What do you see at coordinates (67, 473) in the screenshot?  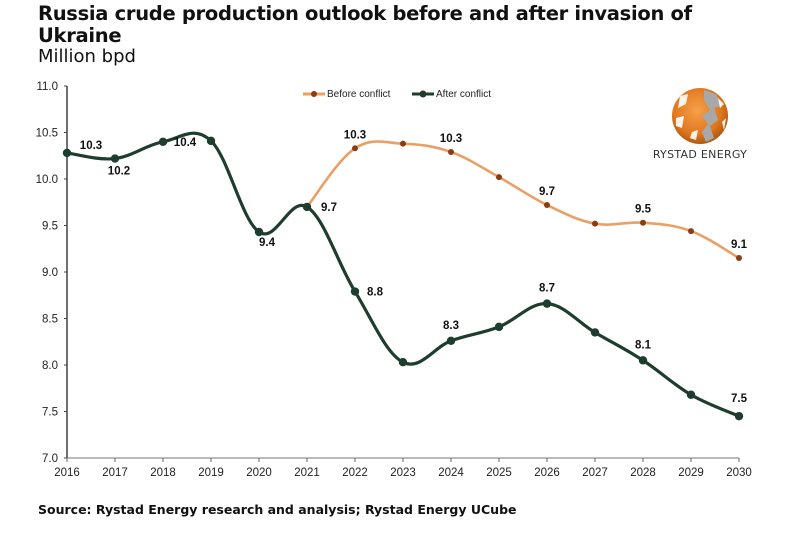 I see `x-tick-label: 2016` at bounding box center [67, 473].